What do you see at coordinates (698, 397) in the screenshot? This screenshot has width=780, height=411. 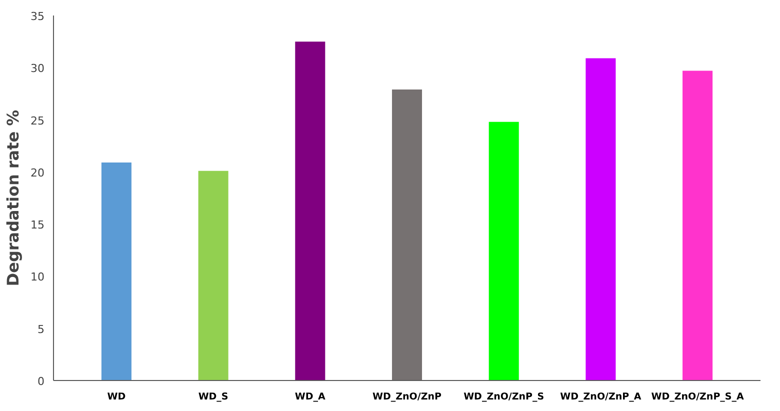 I see `x-tick-label: WD_ZnO/ZnP_S_A` at bounding box center [698, 397].